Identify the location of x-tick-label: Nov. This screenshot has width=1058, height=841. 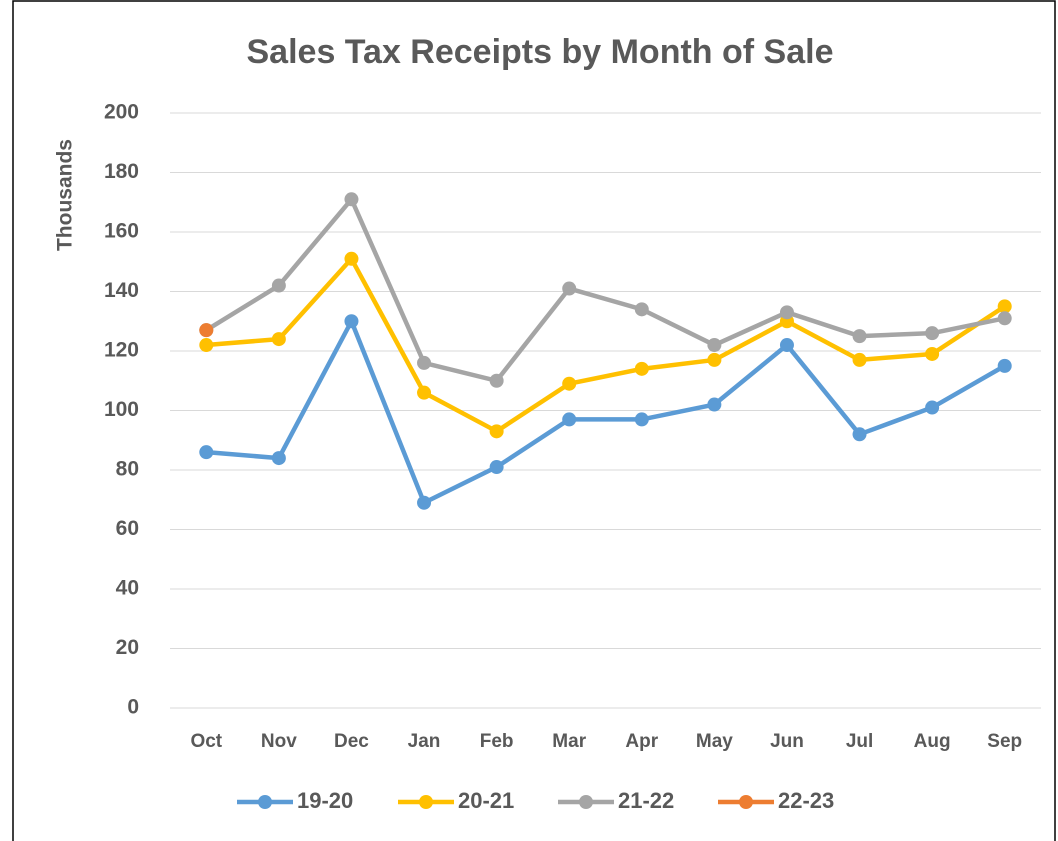
(279, 741).